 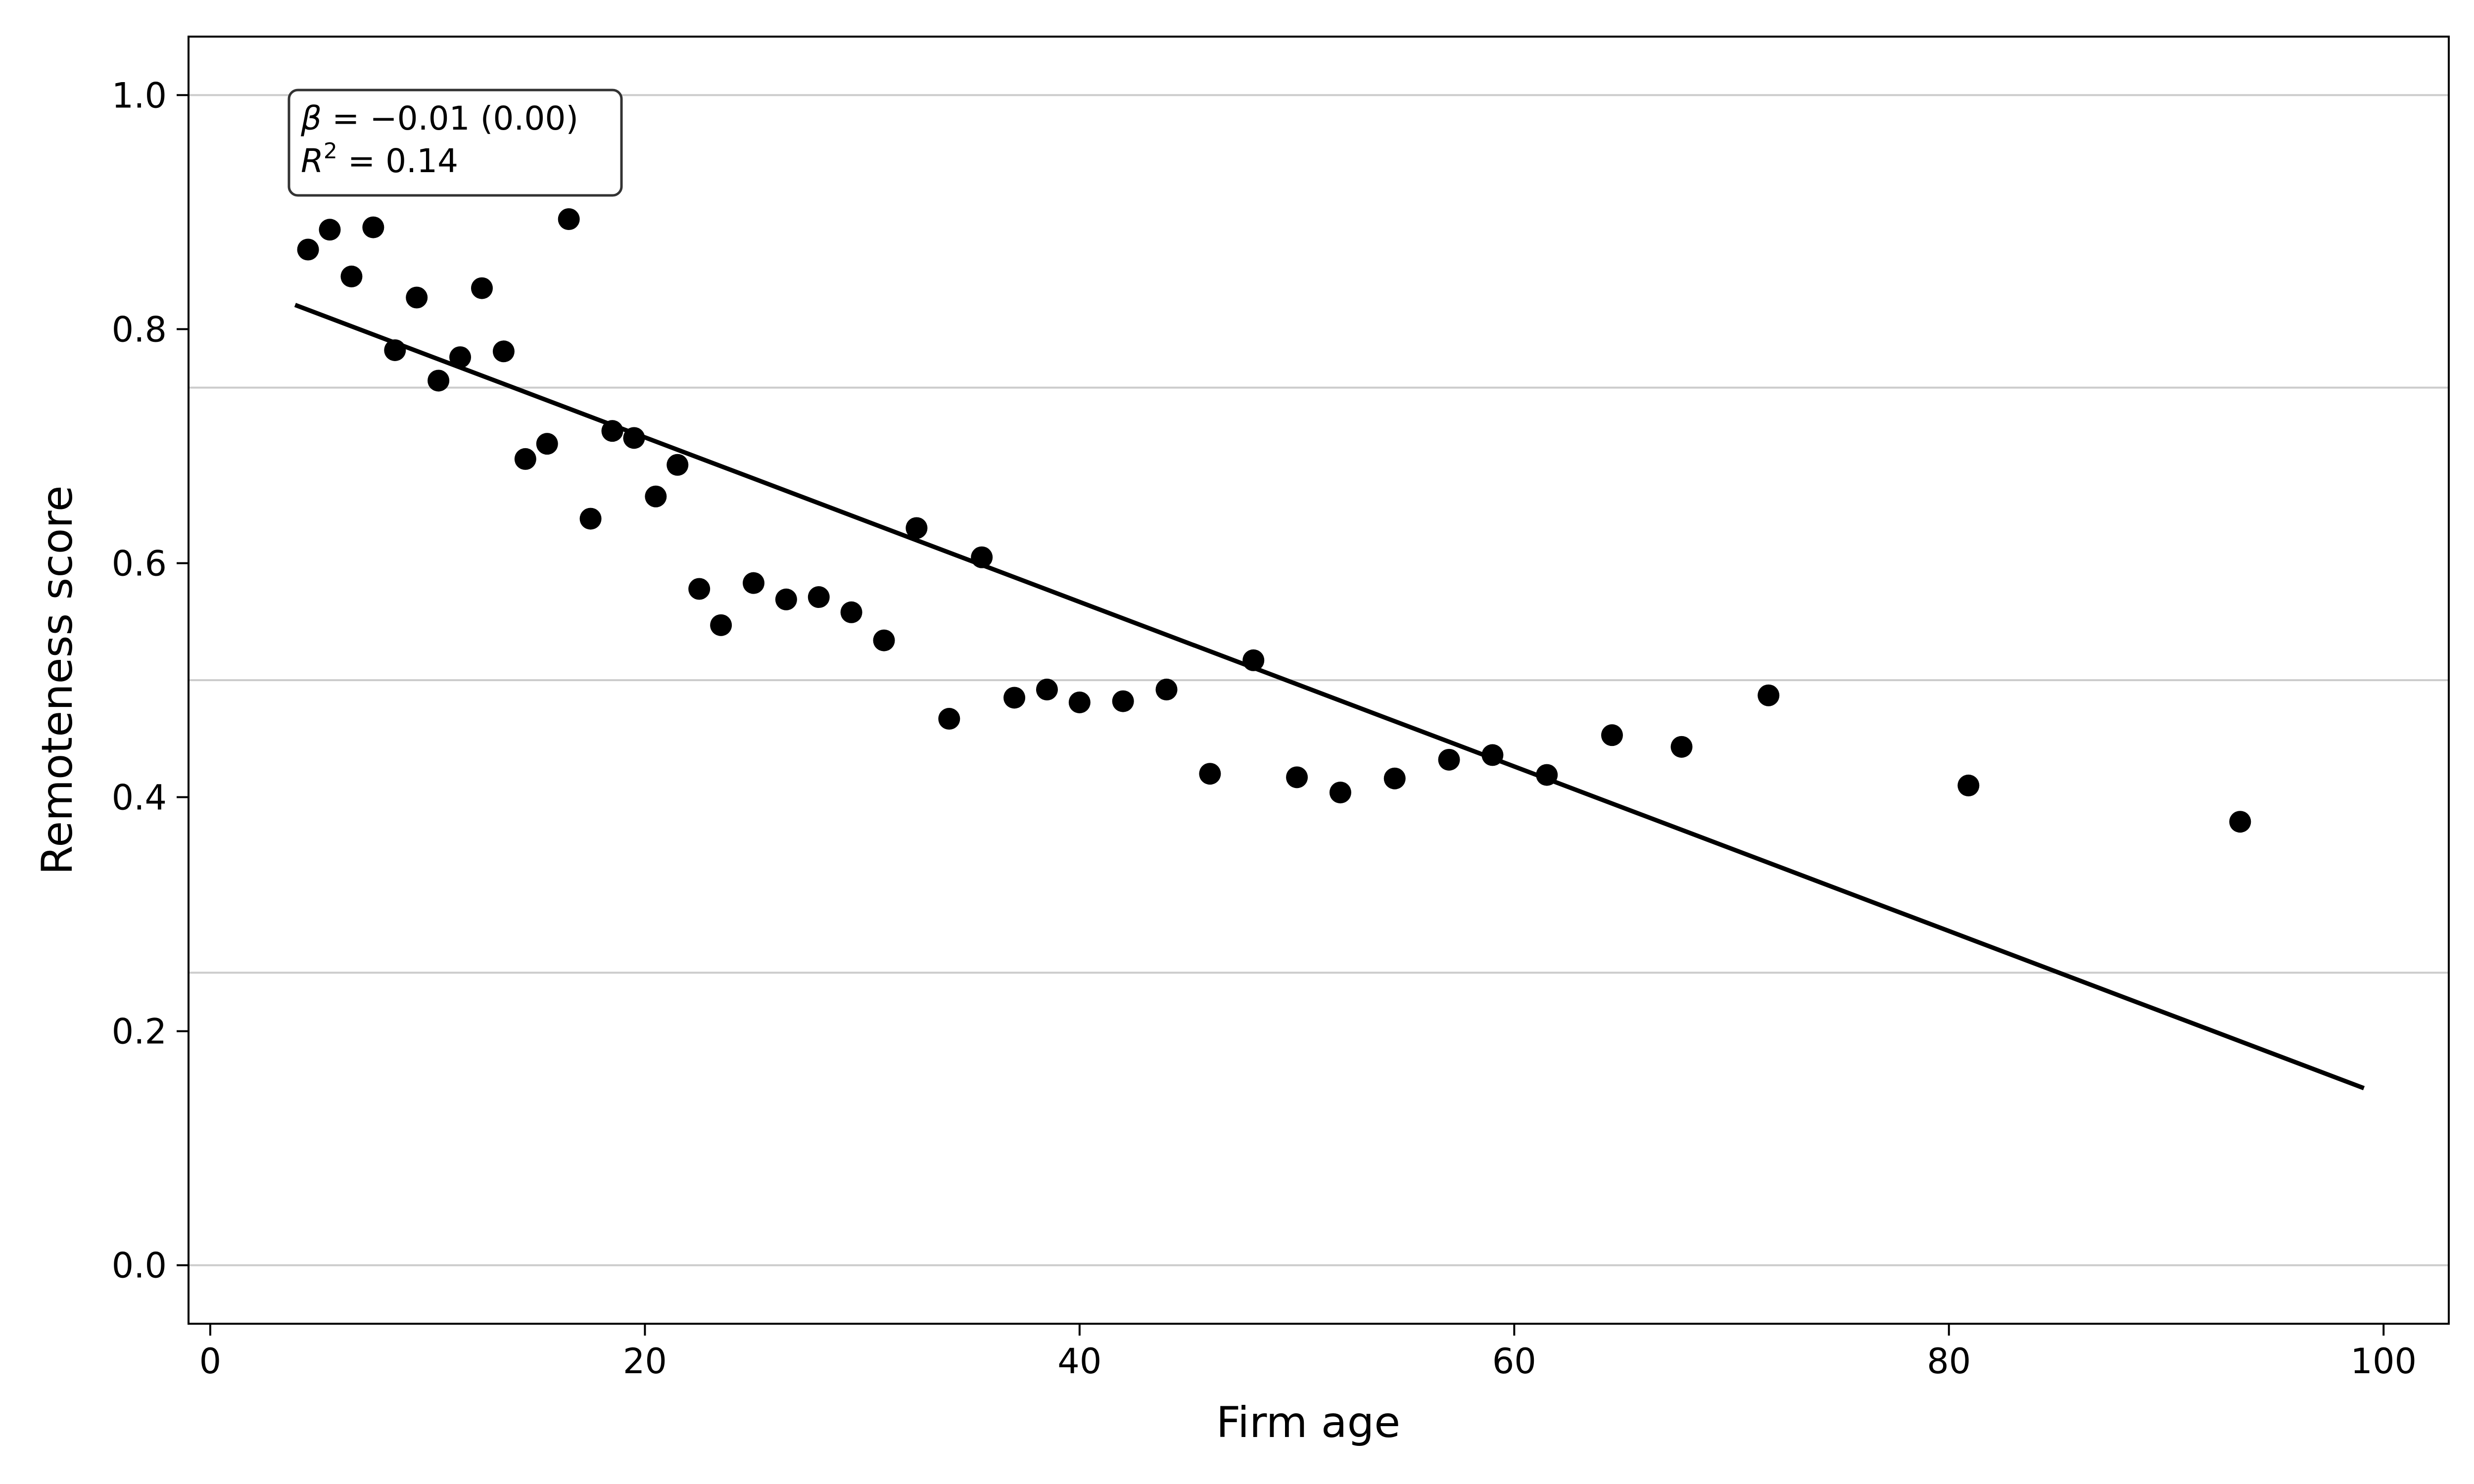 I want to click on x-tick-label: 40, so click(x=1079, y=1361).